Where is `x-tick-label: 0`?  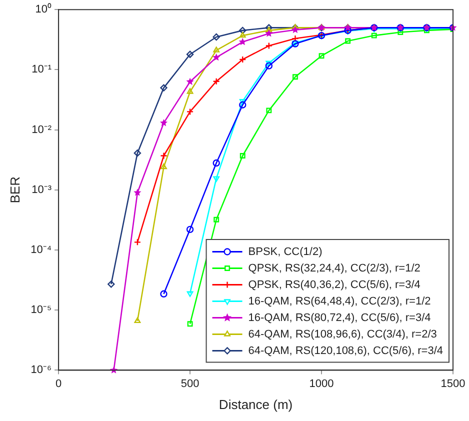
x-tick-label: 0 is located at coordinates (59, 384).